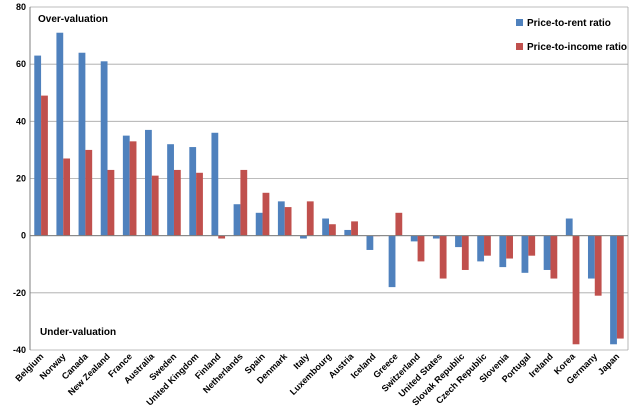  I want to click on bar-price-to-rent-canada, so click(82, 144).